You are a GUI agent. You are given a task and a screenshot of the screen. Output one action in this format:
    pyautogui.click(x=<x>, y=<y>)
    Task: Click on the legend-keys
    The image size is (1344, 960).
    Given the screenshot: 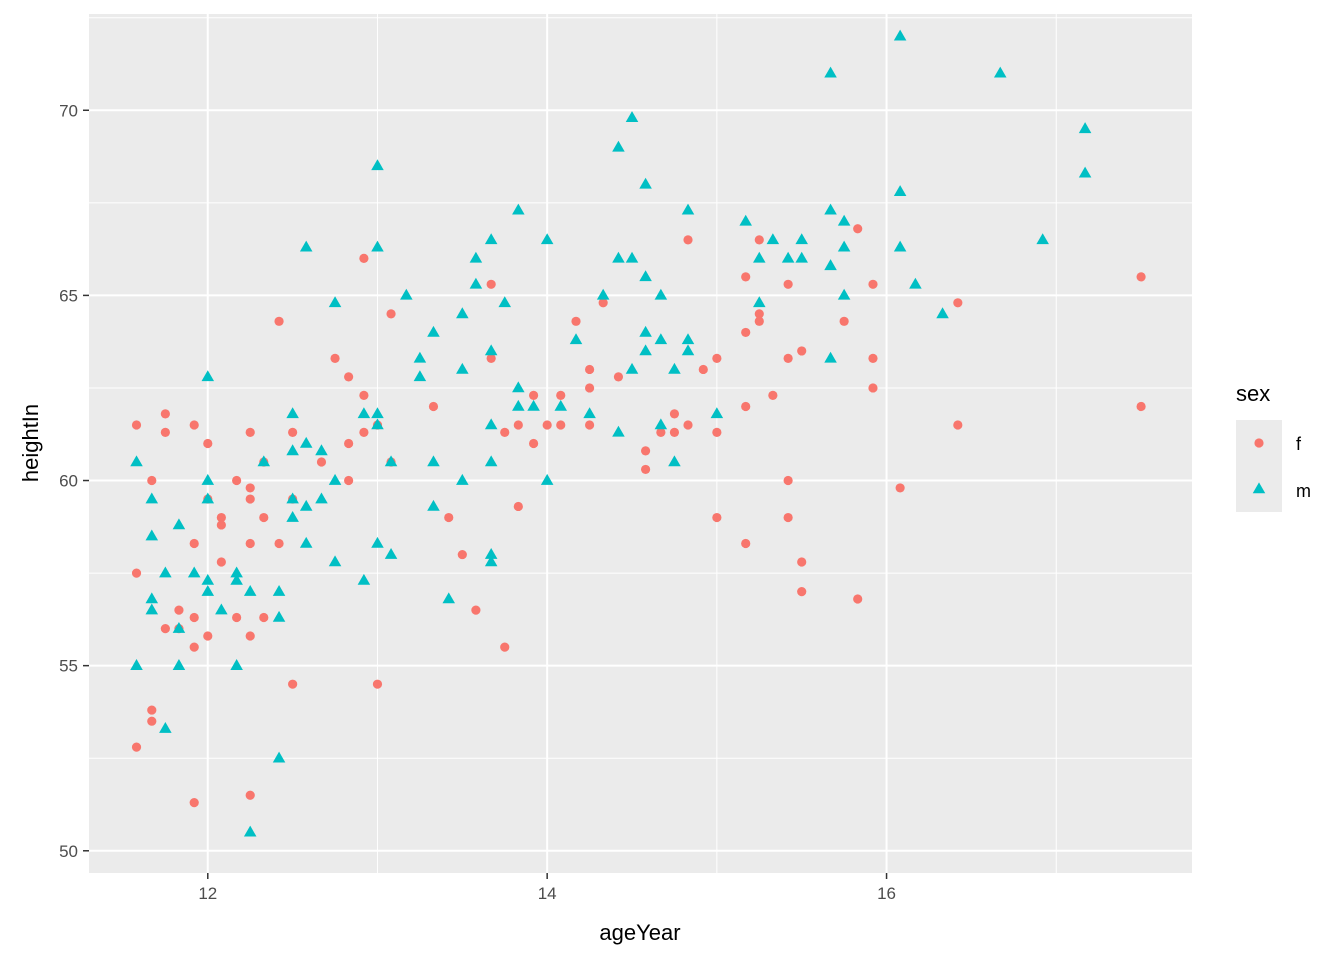 What is the action you would take?
    pyautogui.click(x=1259, y=466)
    